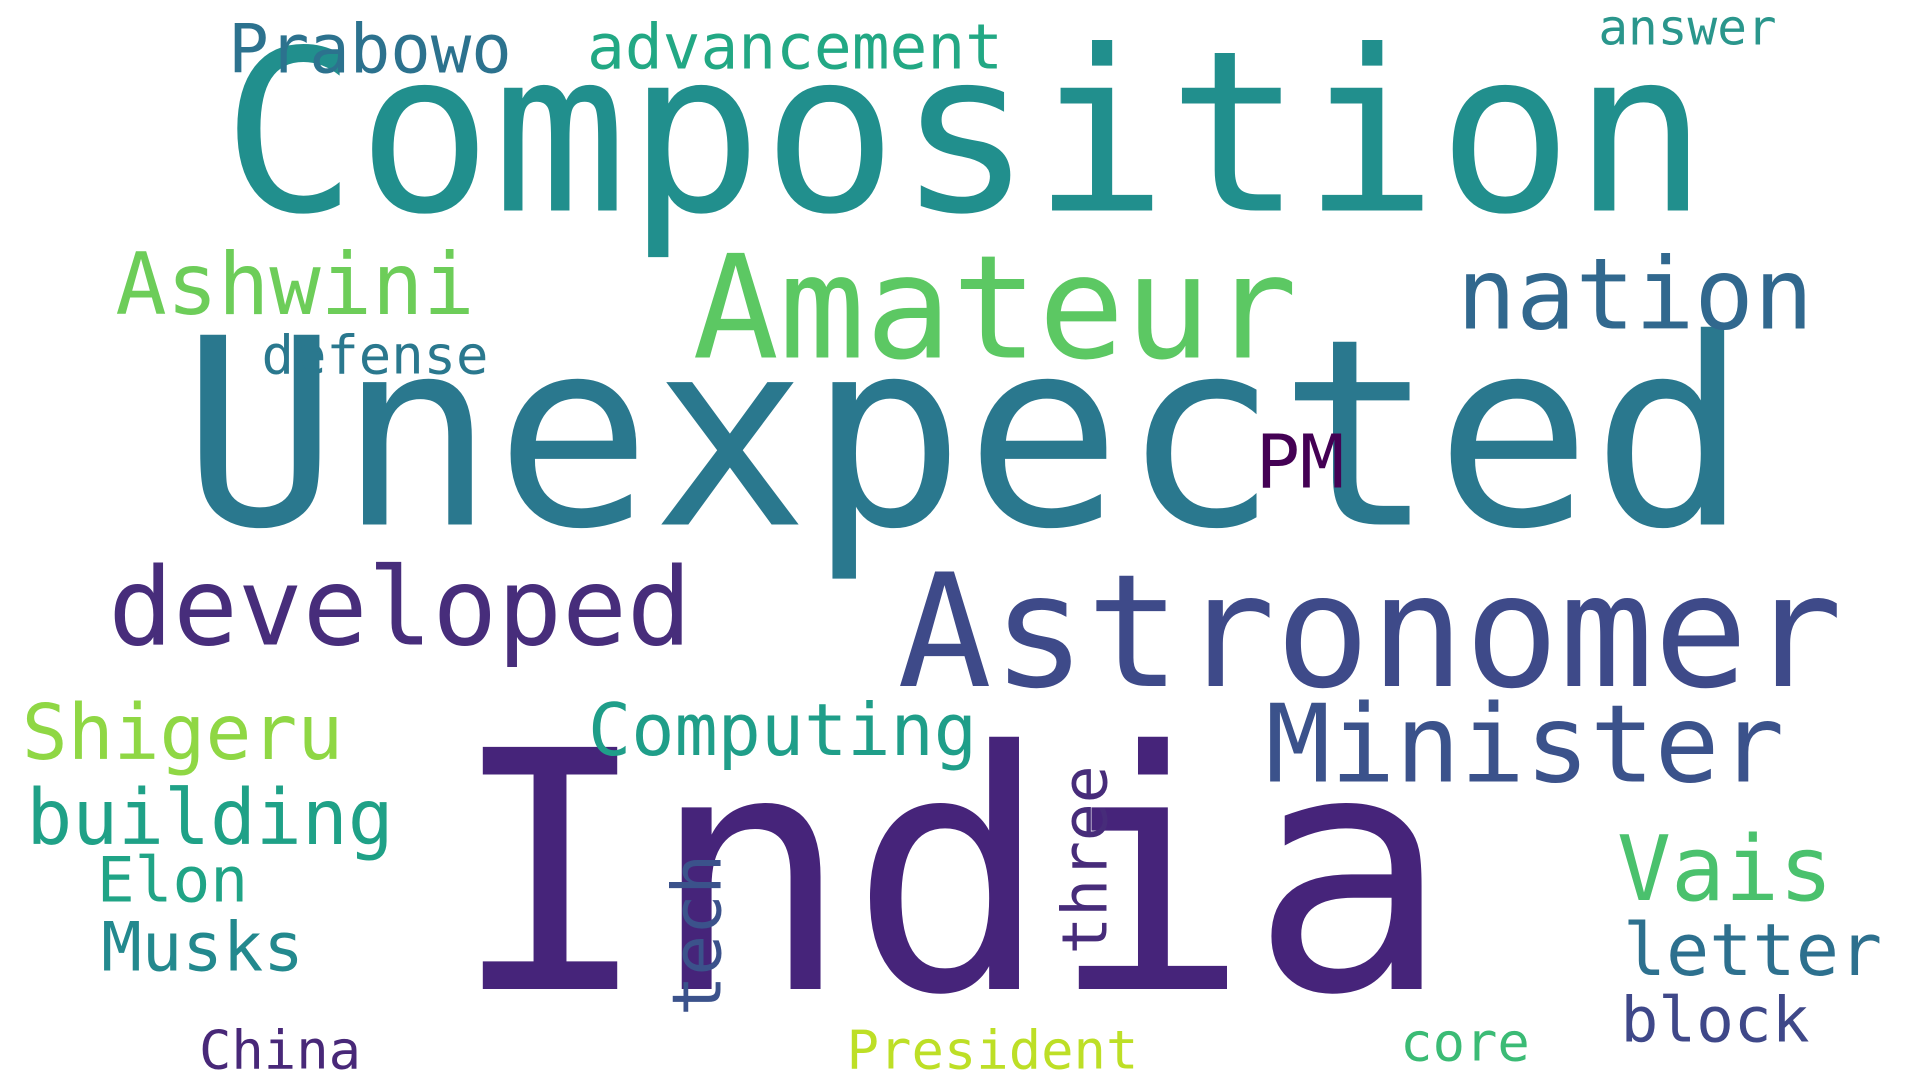  Describe the element at coordinates (209, 817) in the screenshot. I see `word-building: building` at that location.